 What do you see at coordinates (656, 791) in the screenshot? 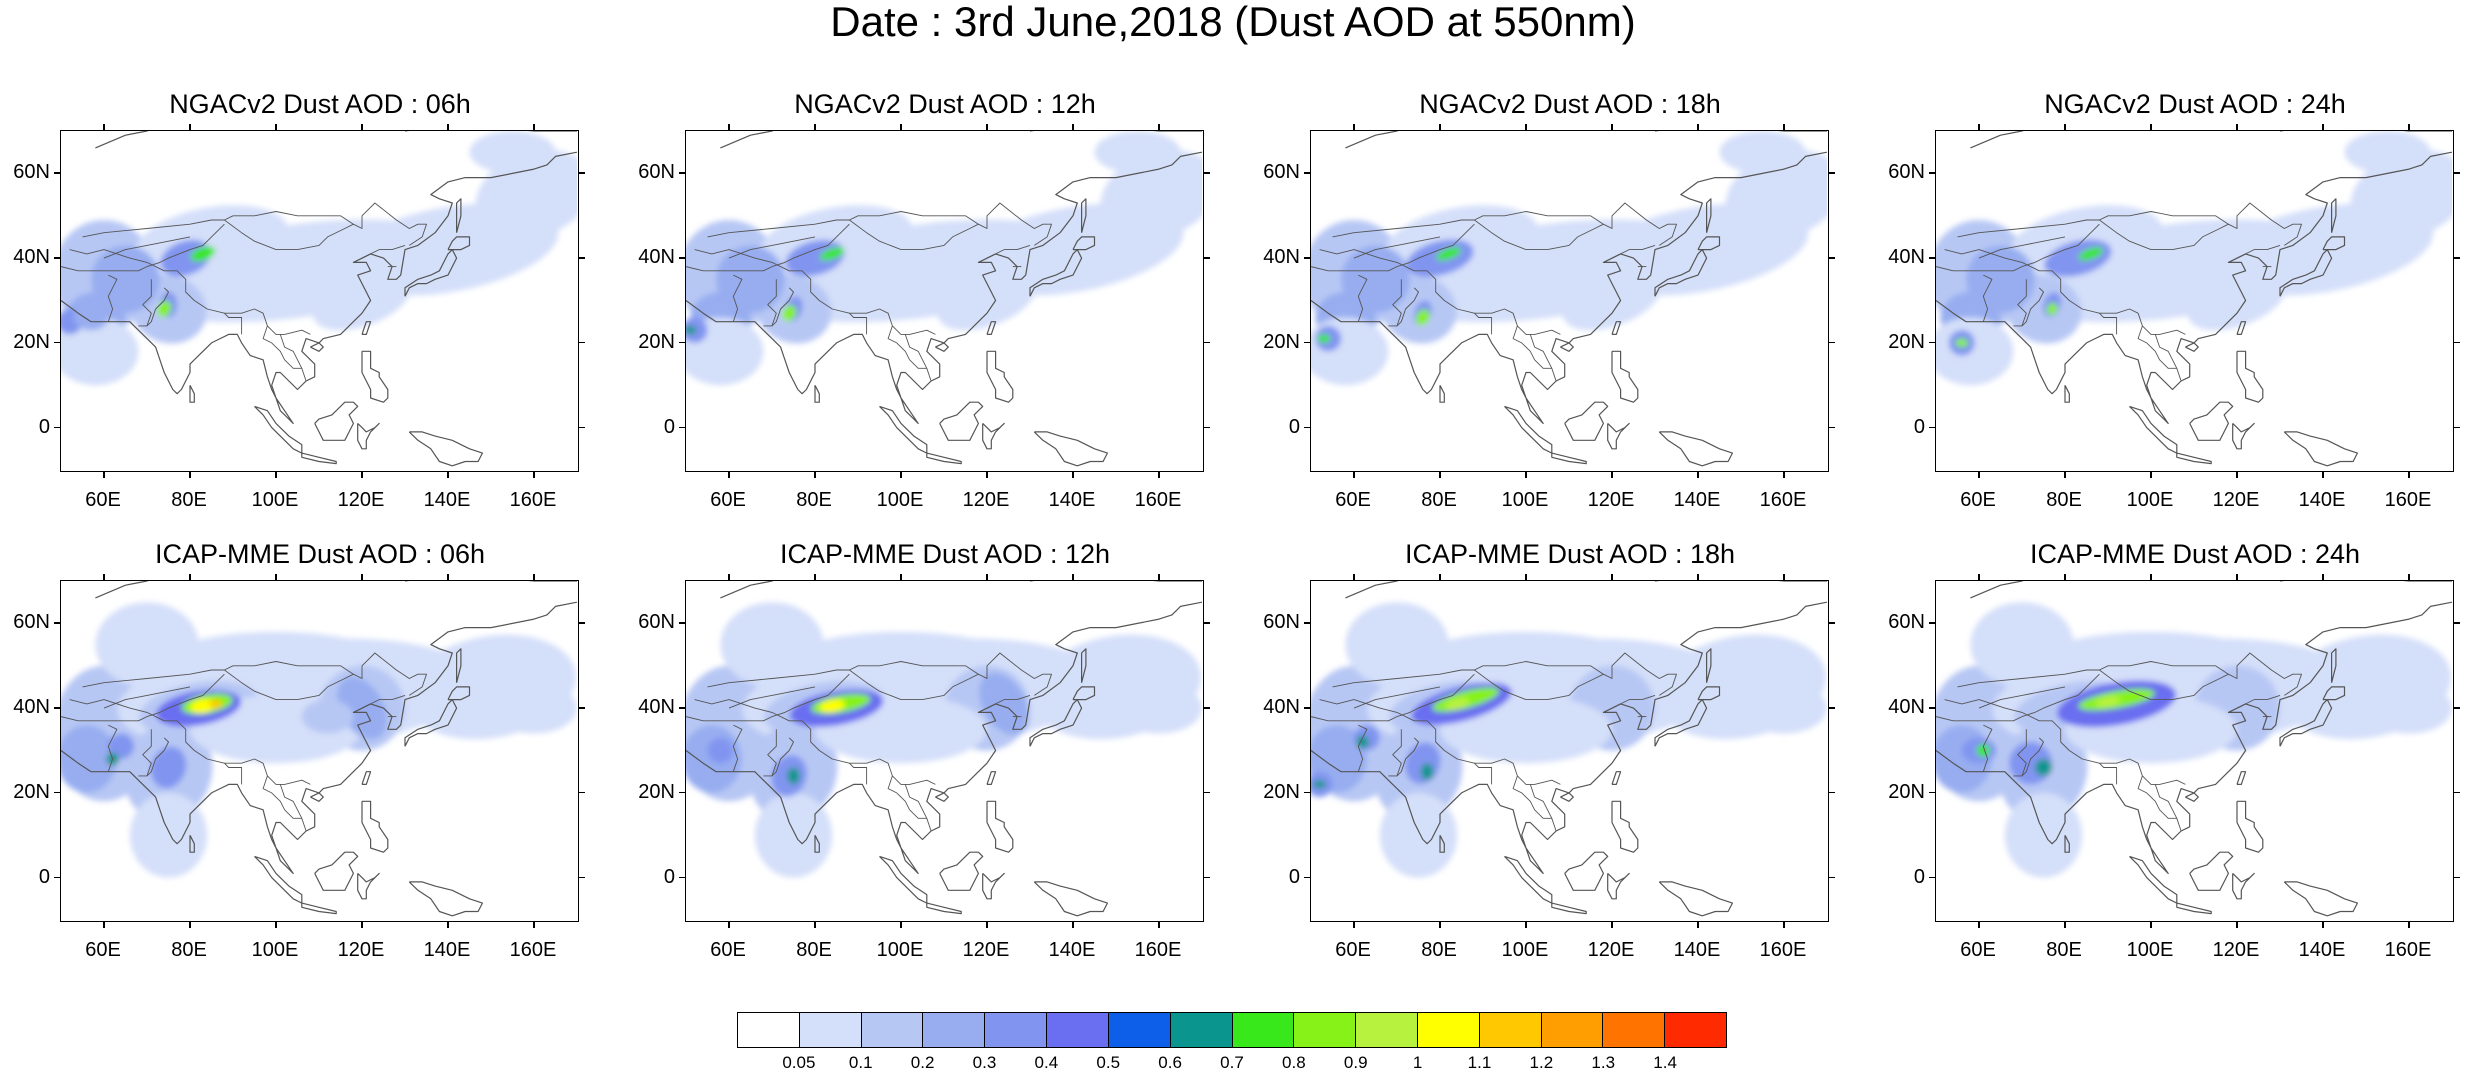
I see `latitude-tick-label: 20N` at bounding box center [656, 791].